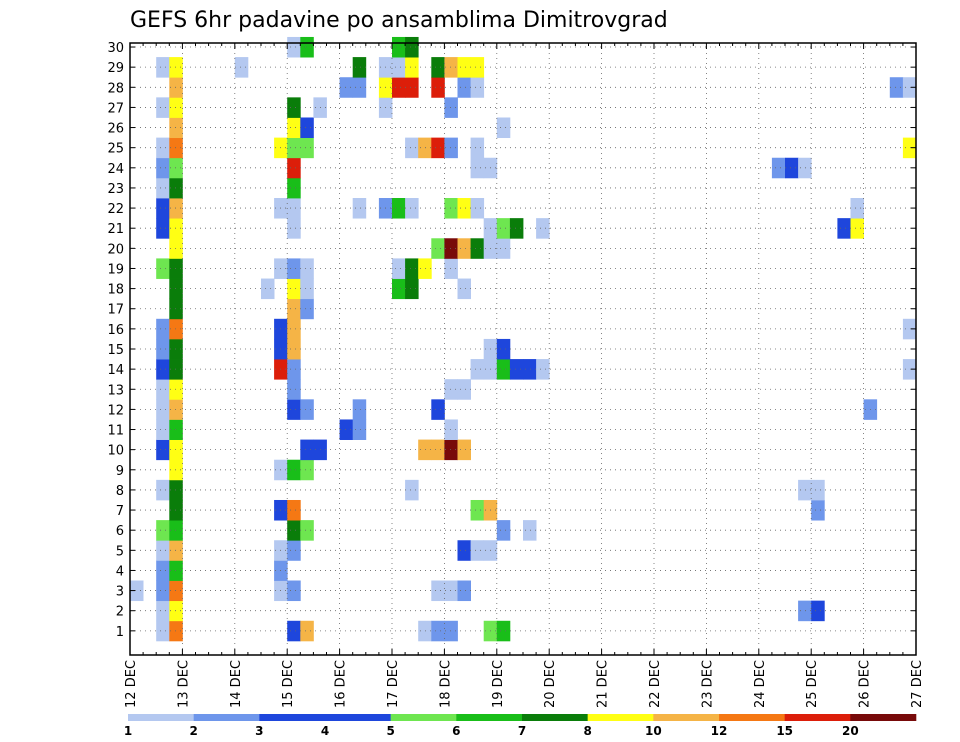 This screenshot has height=742, width=960. What do you see at coordinates (805, 168) in the screenshot?
I see `heatmap-cell-m24-s51` at bounding box center [805, 168].